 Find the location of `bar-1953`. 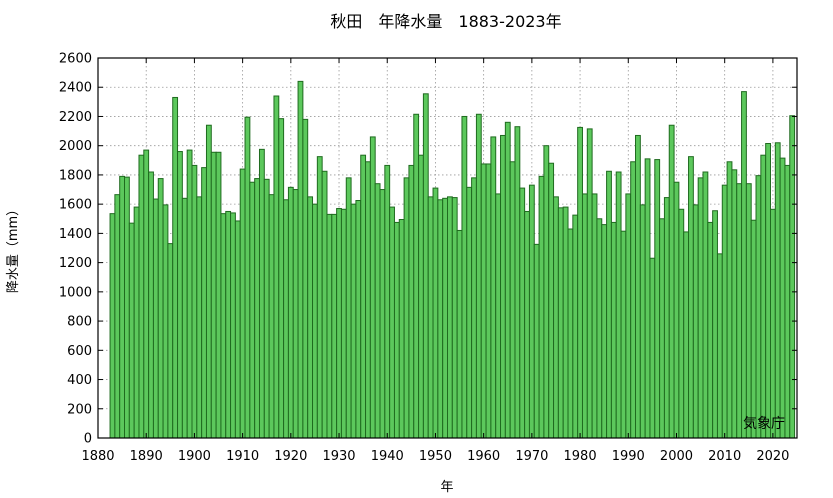

bar-1953 is located at coordinates (450, 317).